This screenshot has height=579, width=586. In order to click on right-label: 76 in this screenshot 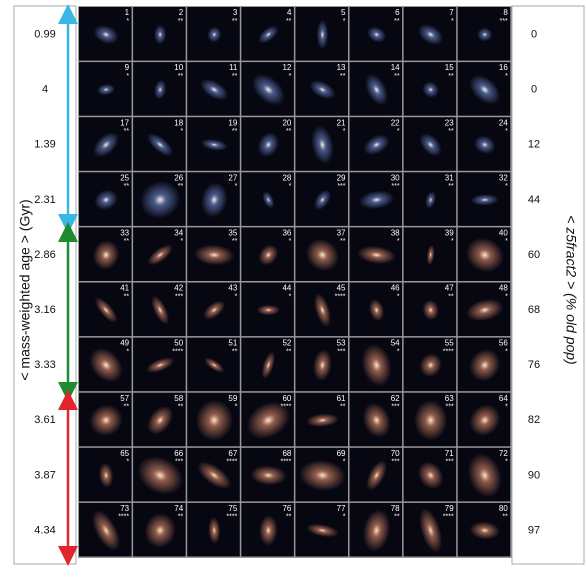, I will do `click(534, 365)`.